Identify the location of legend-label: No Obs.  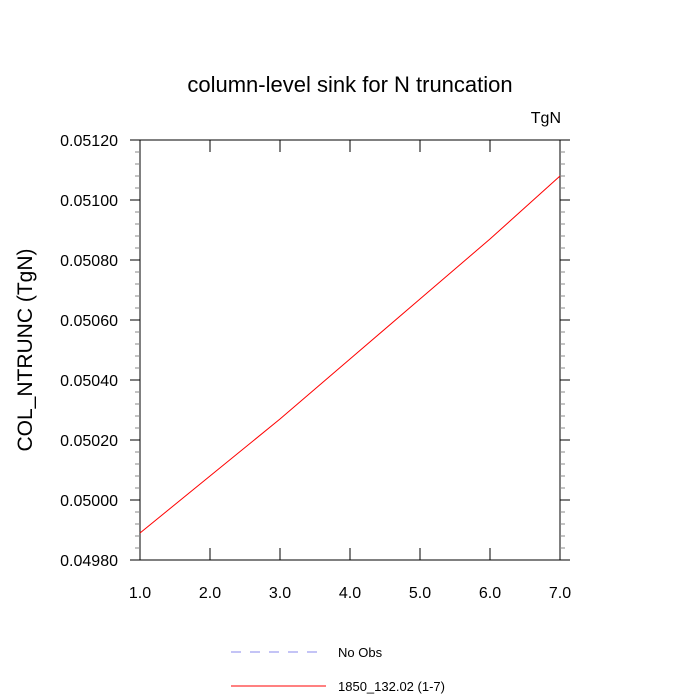
(360, 652).